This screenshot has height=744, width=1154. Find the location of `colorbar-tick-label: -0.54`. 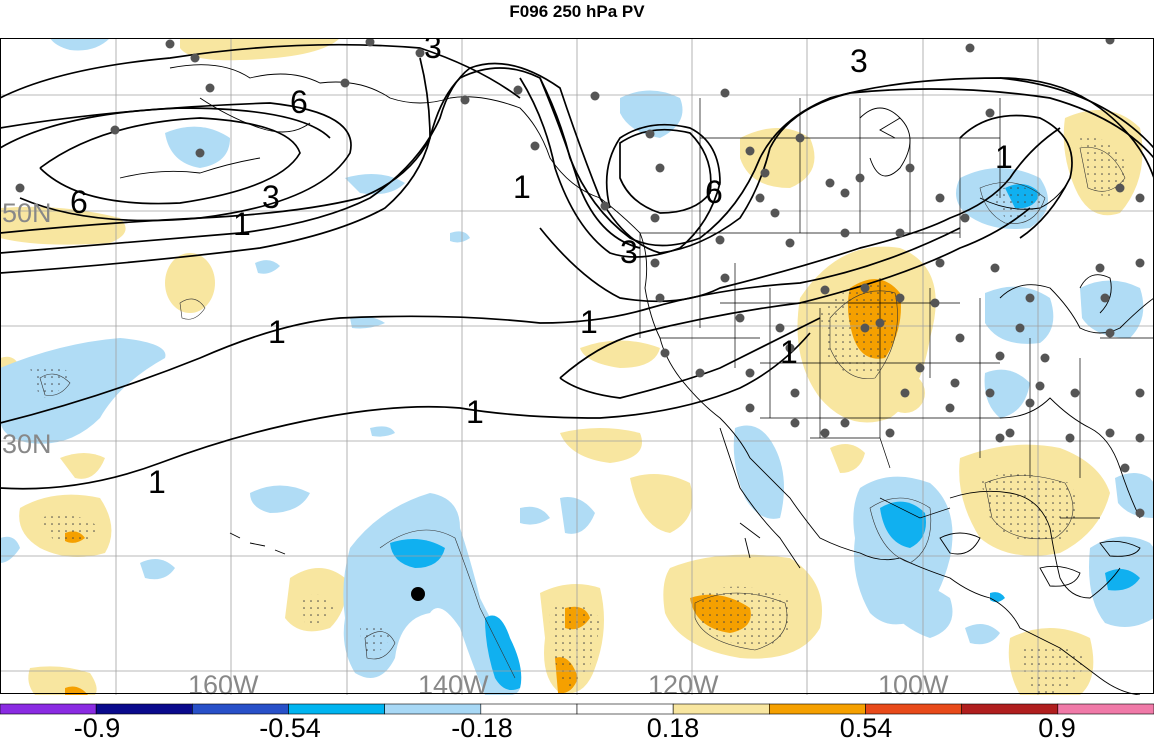

colorbar-tick-label: -0.54 is located at coordinates (290, 728).